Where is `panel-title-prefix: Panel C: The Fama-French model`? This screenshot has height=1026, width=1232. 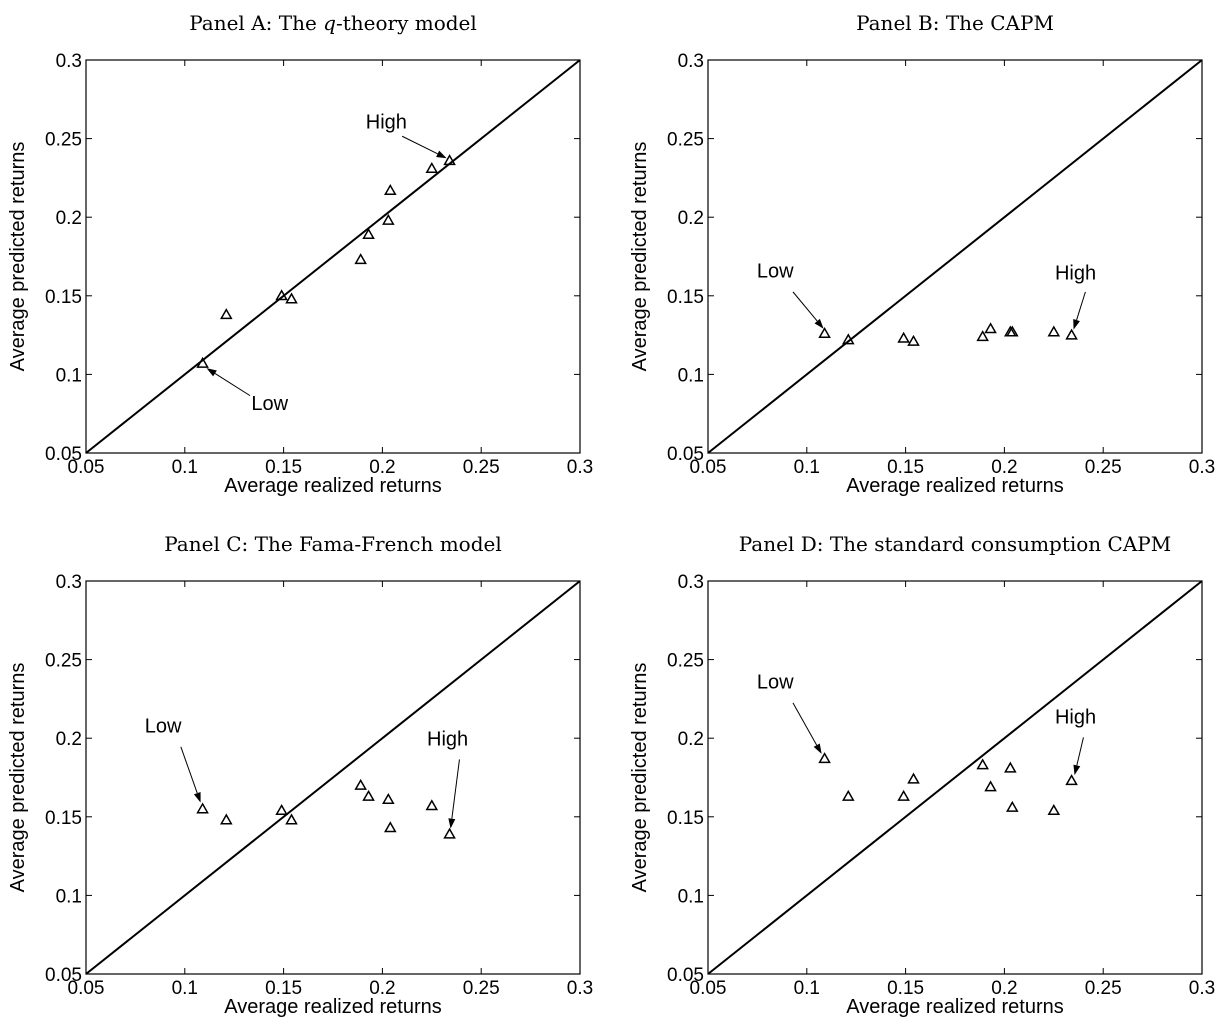 panel-title-prefix: Panel C: The Fama-French model is located at coordinates (333, 544).